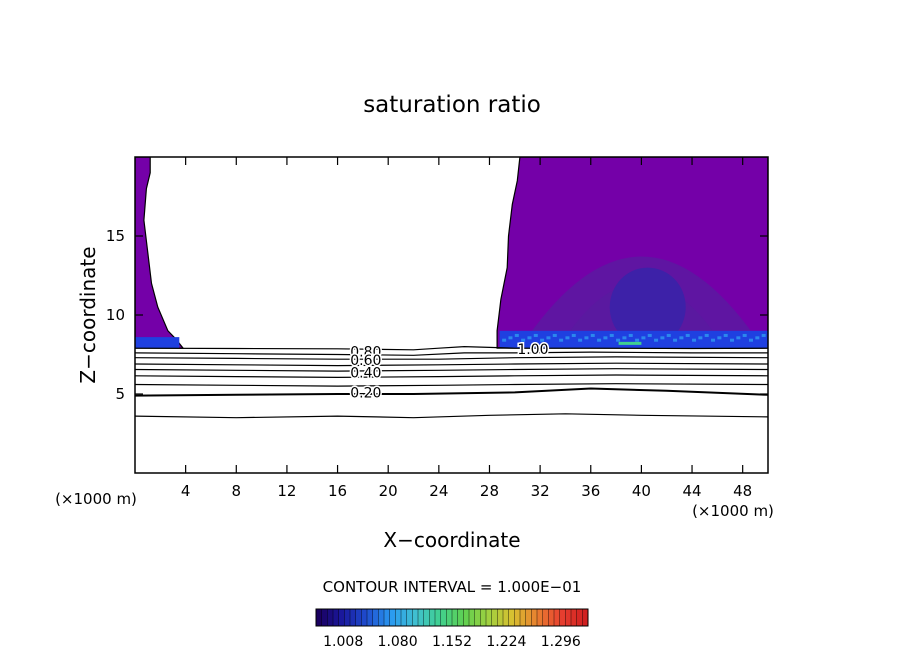  I want to click on y-tick-label: 5, so click(120, 394).